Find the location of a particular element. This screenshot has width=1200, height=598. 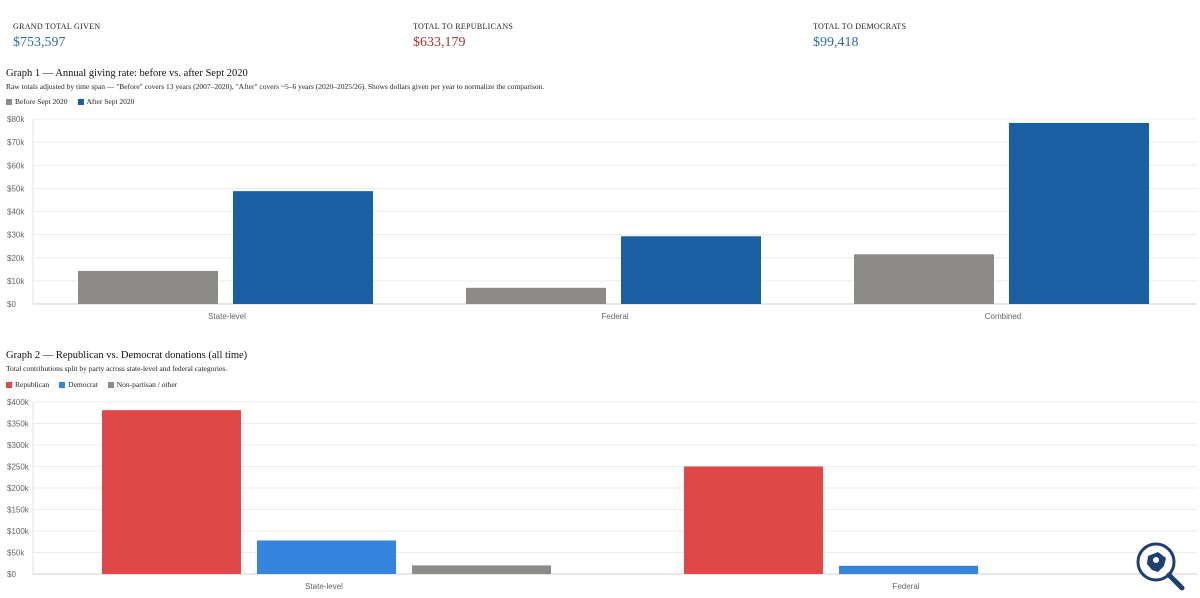

legend-item-nonpartisan: Non-partisan / other is located at coordinates (142, 384).